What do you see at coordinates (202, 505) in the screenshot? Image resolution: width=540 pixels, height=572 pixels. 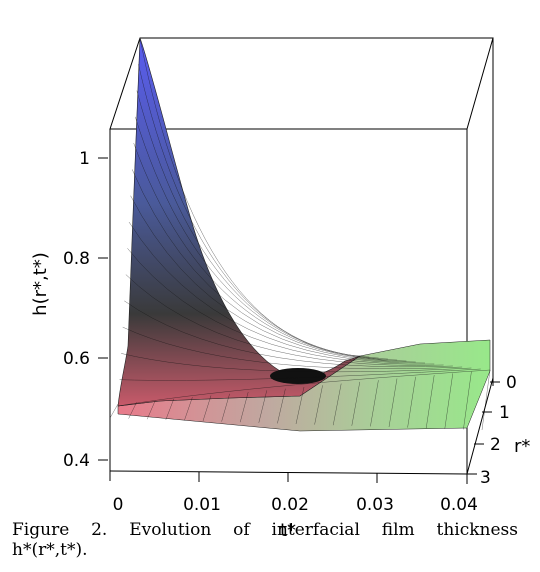 I see `x-tick-label: 0.01` at bounding box center [202, 505].